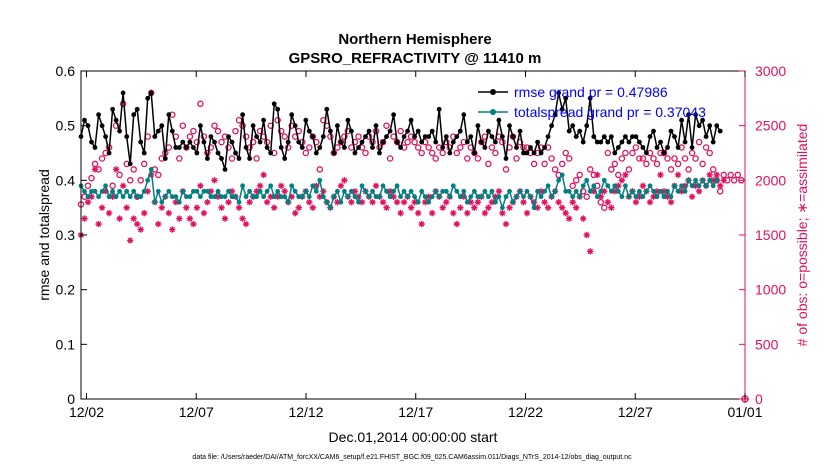 Image resolution: width=830 pixels, height=470 pixels. Describe the element at coordinates (66, 290) in the screenshot. I see `y-tick-label: 0.2` at that location.